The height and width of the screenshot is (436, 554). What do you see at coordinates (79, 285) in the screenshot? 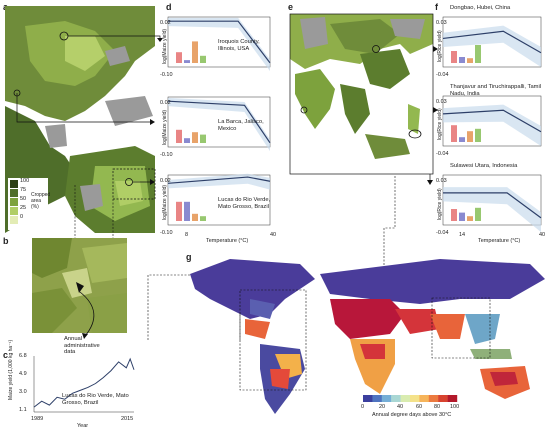
I see `zoom-map-b` at bounding box center [79, 285].